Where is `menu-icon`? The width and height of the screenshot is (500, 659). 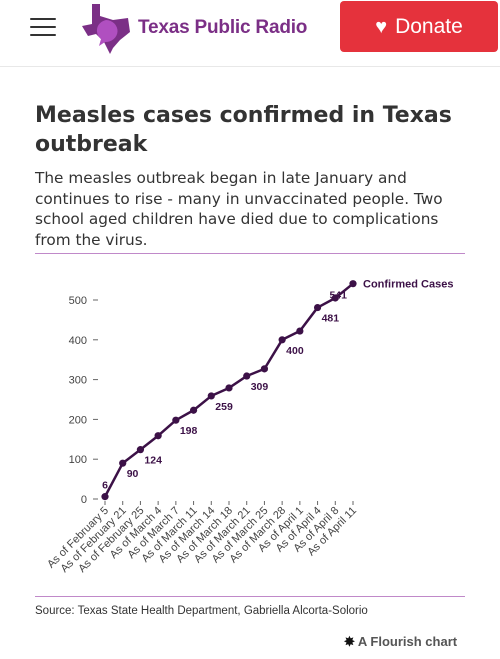
menu-icon is located at coordinates (43, 27).